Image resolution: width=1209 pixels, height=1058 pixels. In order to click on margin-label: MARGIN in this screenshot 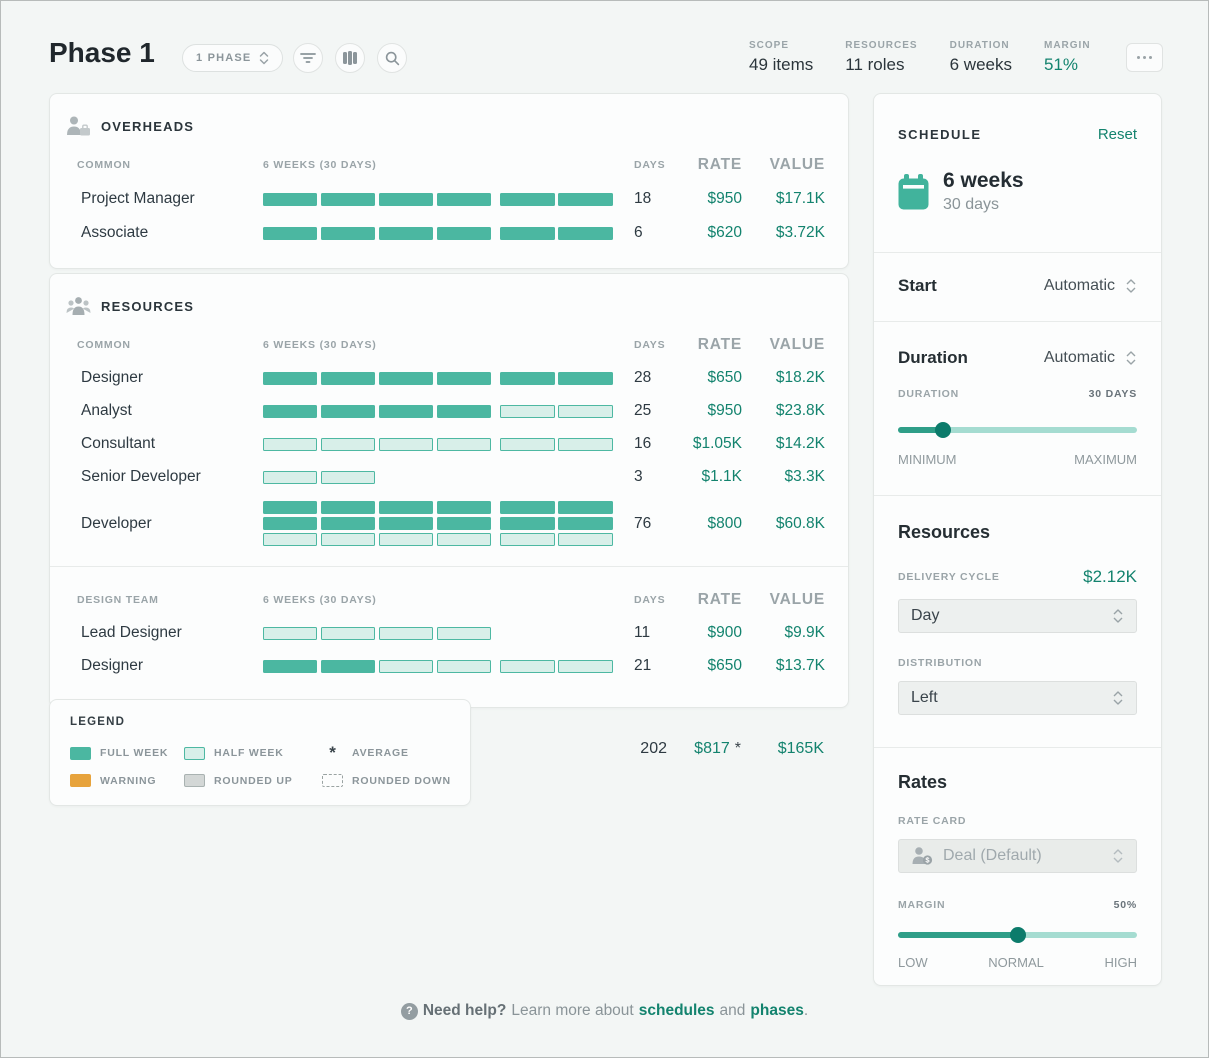, I will do `click(922, 905)`.